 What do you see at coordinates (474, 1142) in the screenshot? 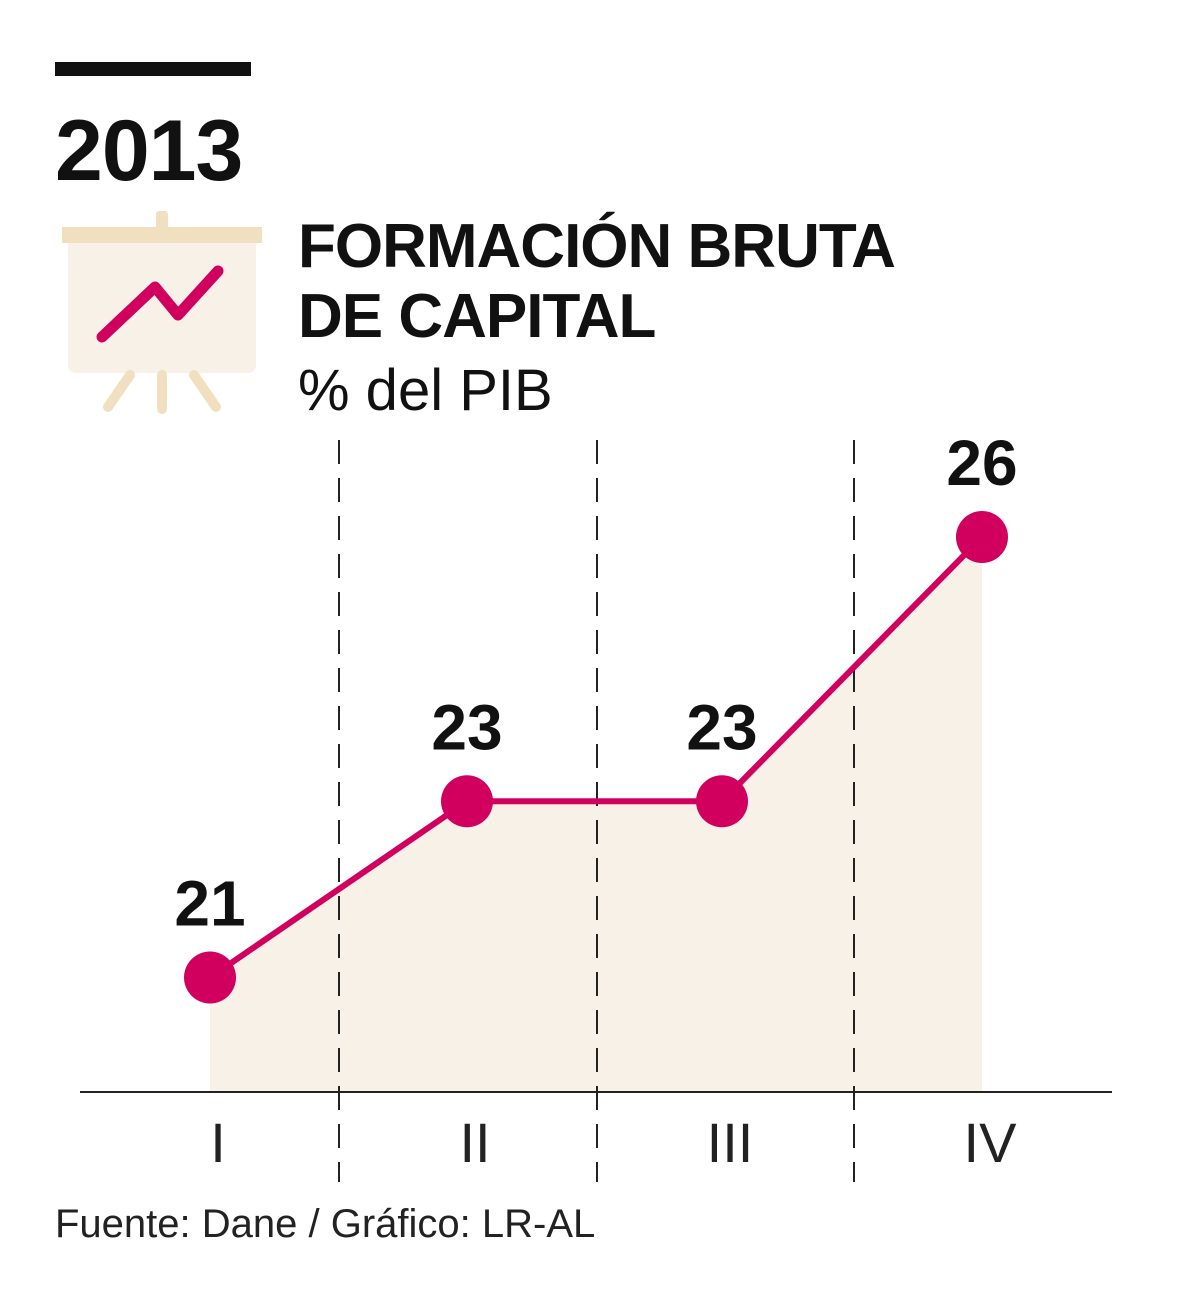
I see `x-tick-label-II: II` at bounding box center [474, 1142].